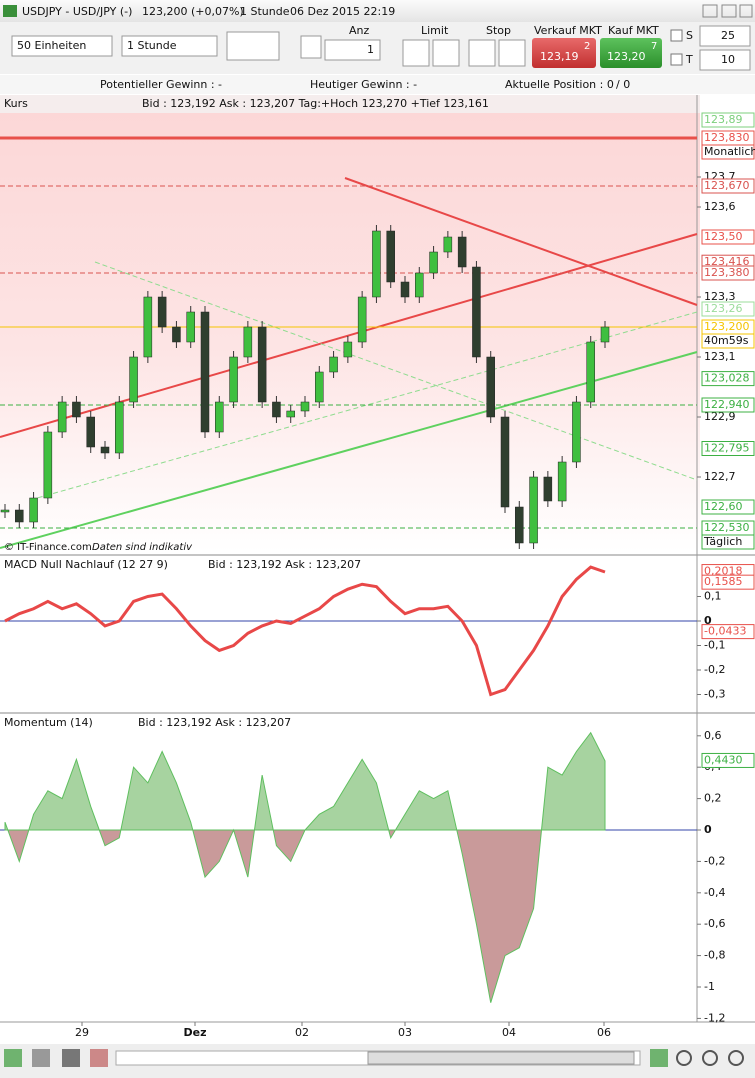 This screenshot has height=1078, width=755. I want to click on y-tick-label: -0,3, so click(714, 694).